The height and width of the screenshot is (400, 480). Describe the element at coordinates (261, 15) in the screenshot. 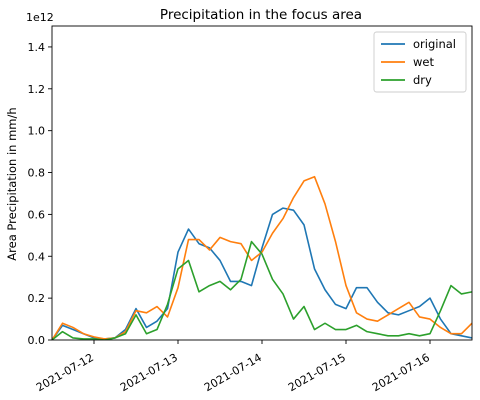

I see `chart-title: Precipitation in the focus area` at that location.